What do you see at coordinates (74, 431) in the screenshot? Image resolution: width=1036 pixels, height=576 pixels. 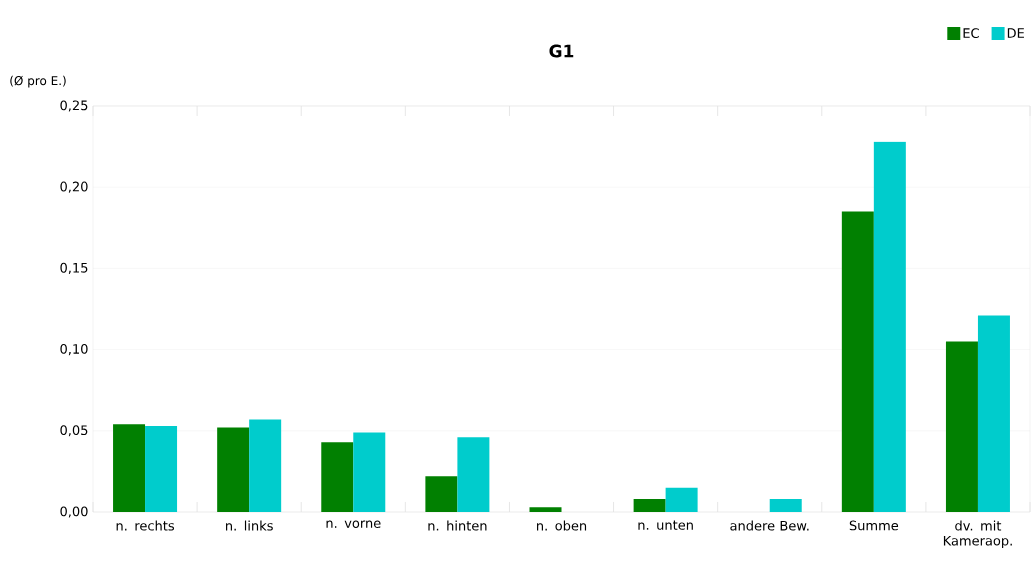 I see `y-tick-label: 0,05` at bounding box center [74, 431].